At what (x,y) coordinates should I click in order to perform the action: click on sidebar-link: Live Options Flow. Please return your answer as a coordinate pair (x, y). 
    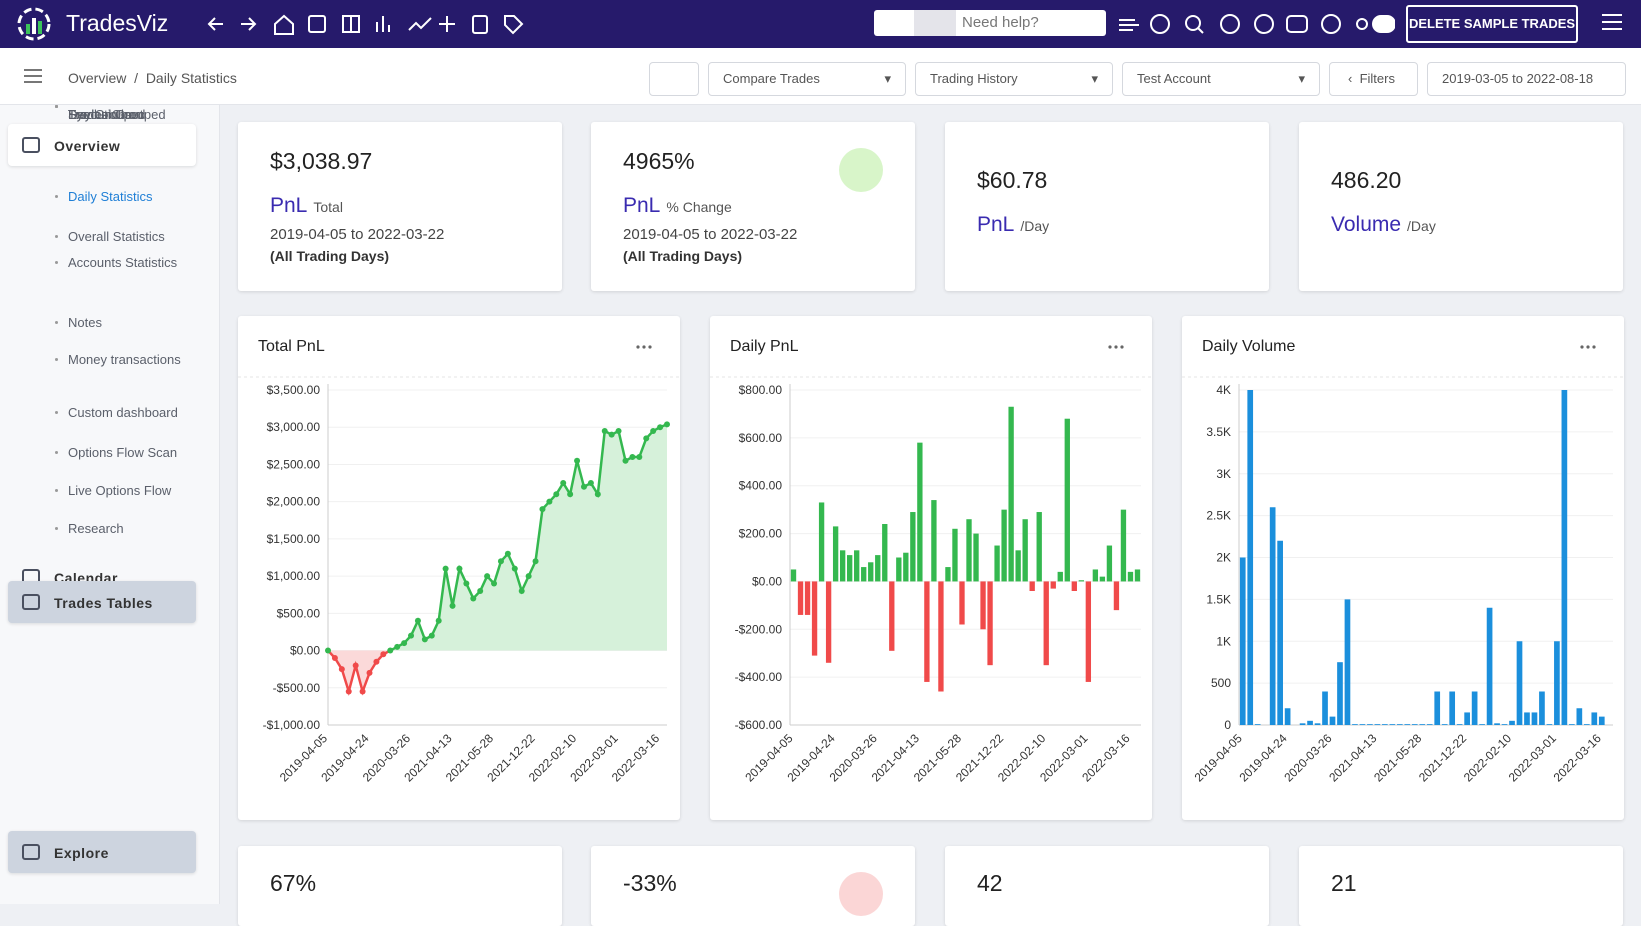
    Looking at the image, I should click on (120, 490).